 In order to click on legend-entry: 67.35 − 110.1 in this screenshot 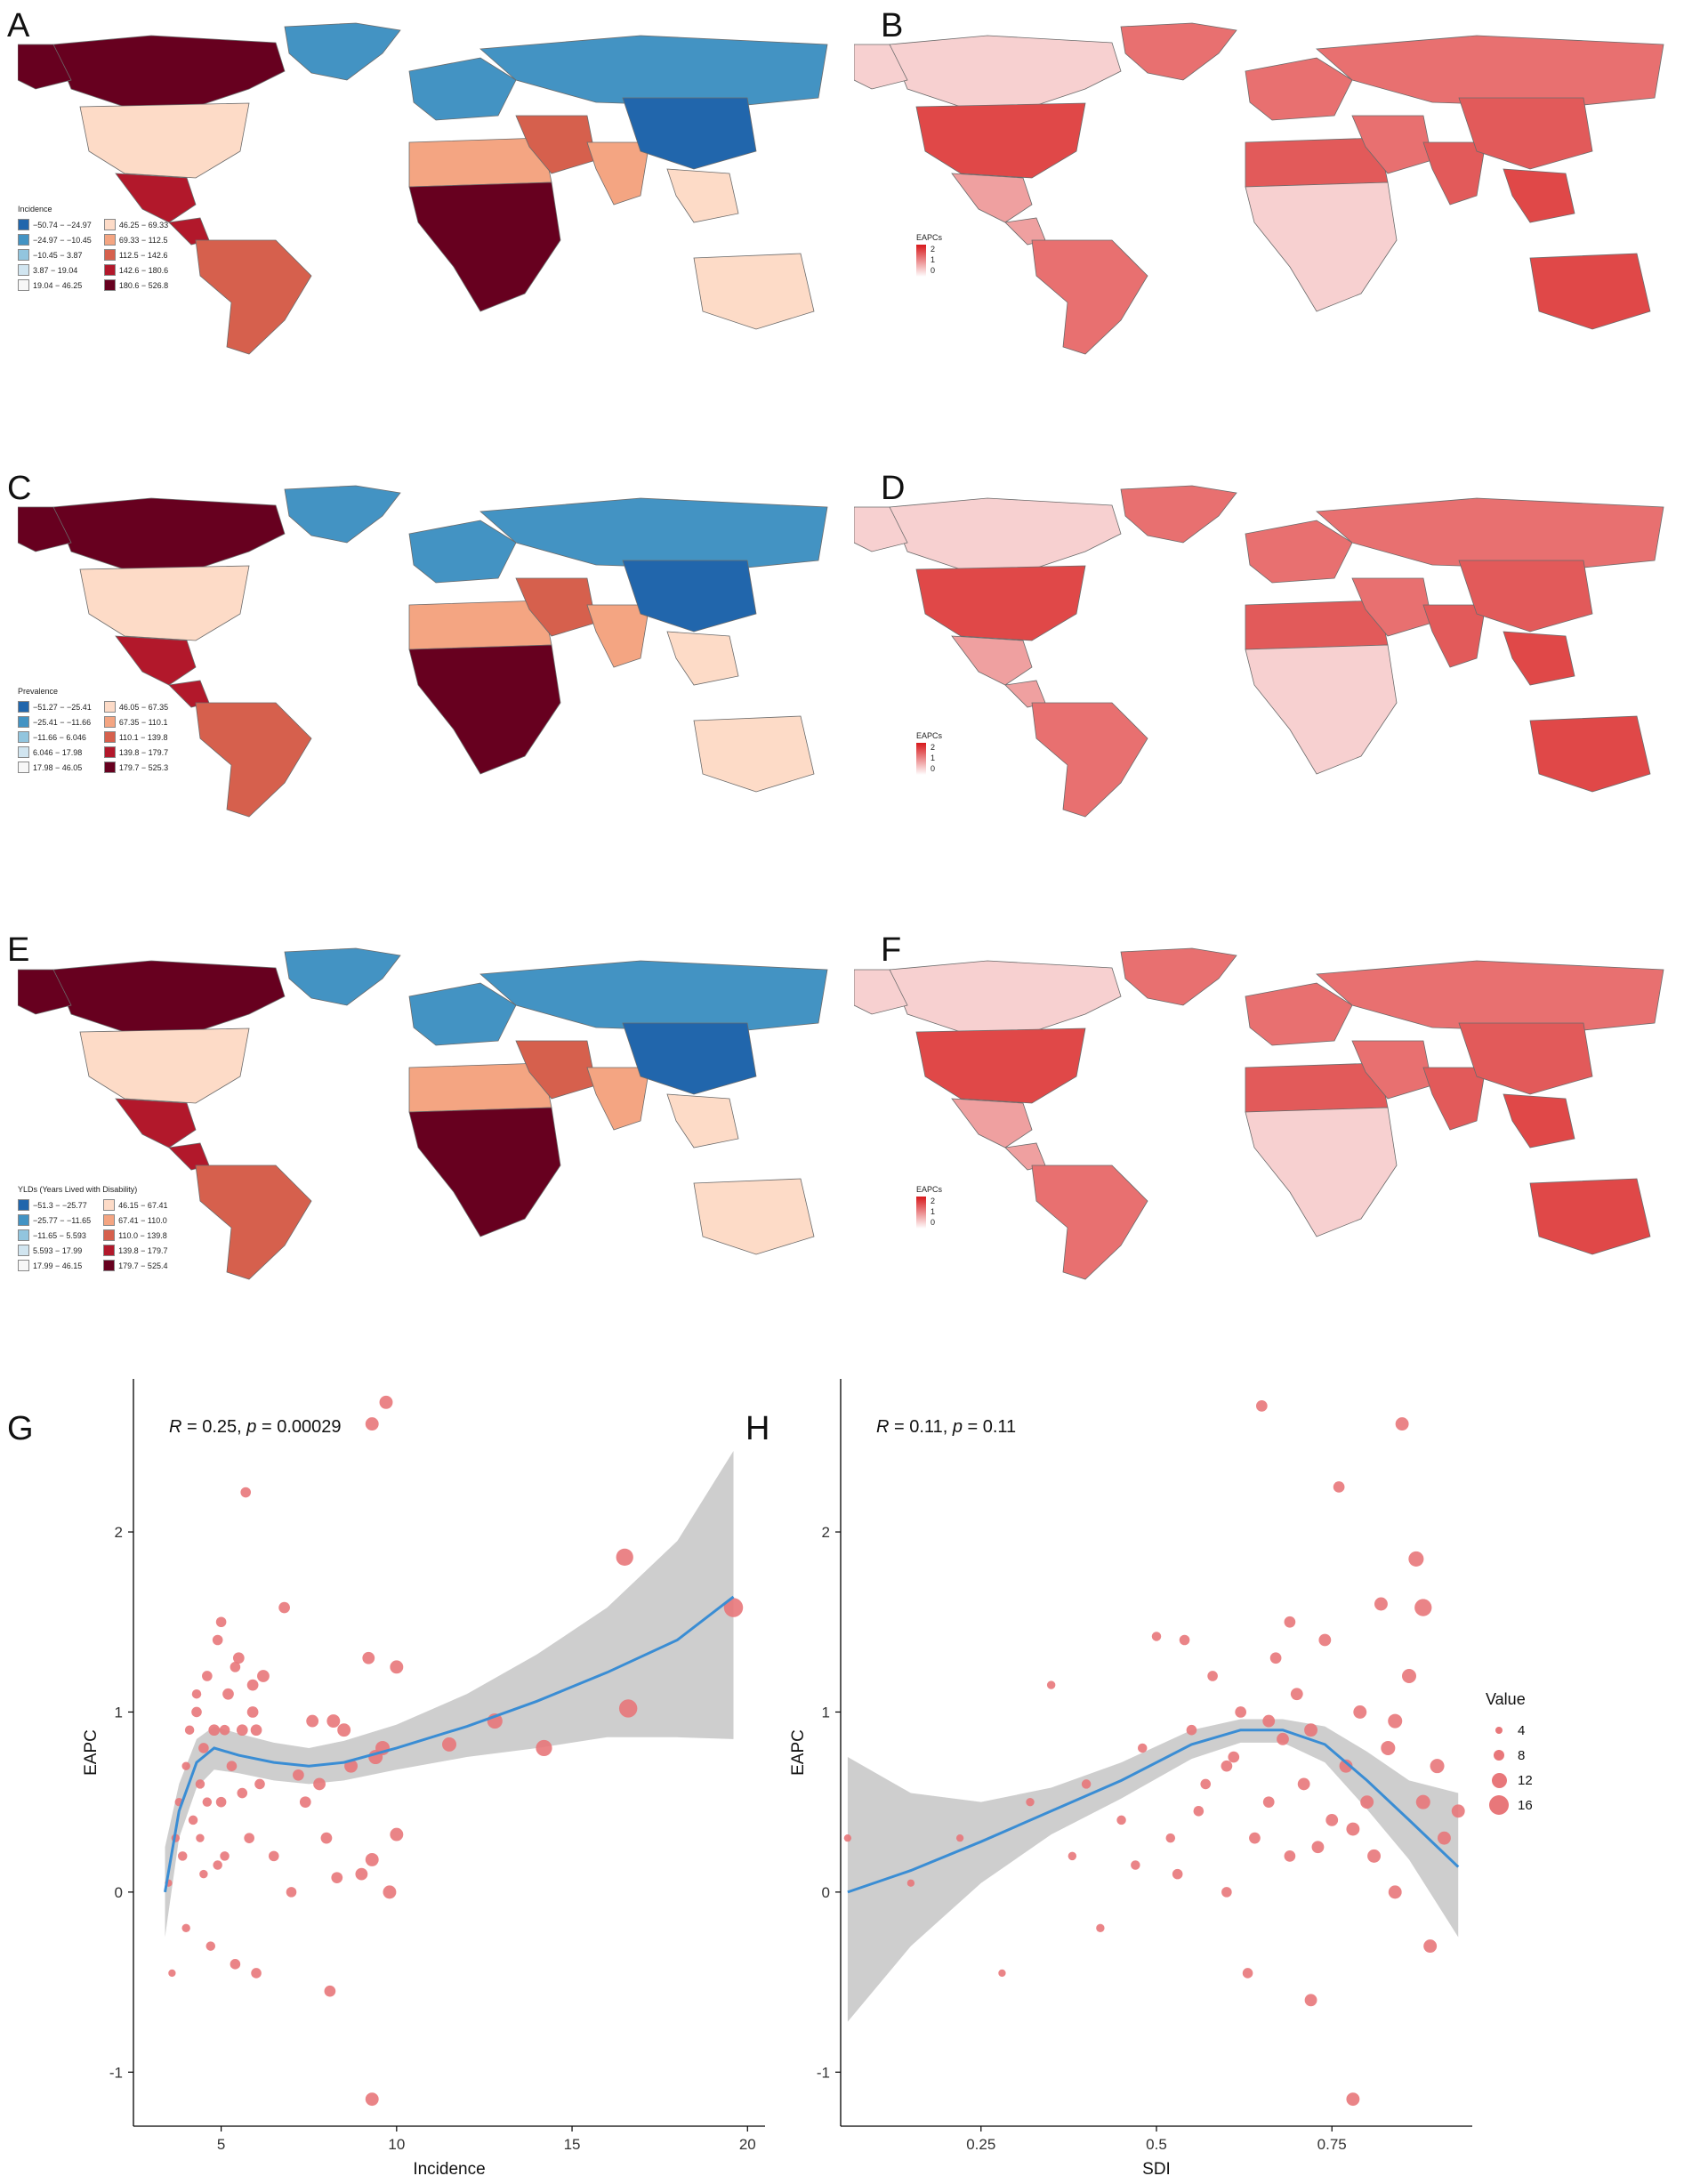, I will do `click(135, 722)`.